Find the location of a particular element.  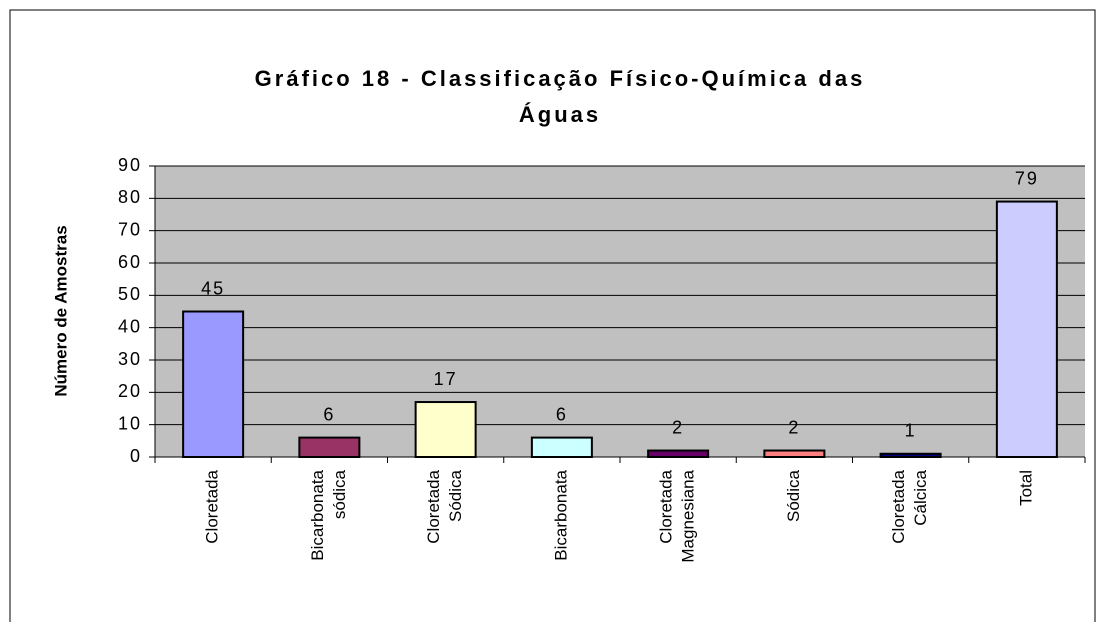

x-tick-label: Total is located at coordinates (1025, 488).